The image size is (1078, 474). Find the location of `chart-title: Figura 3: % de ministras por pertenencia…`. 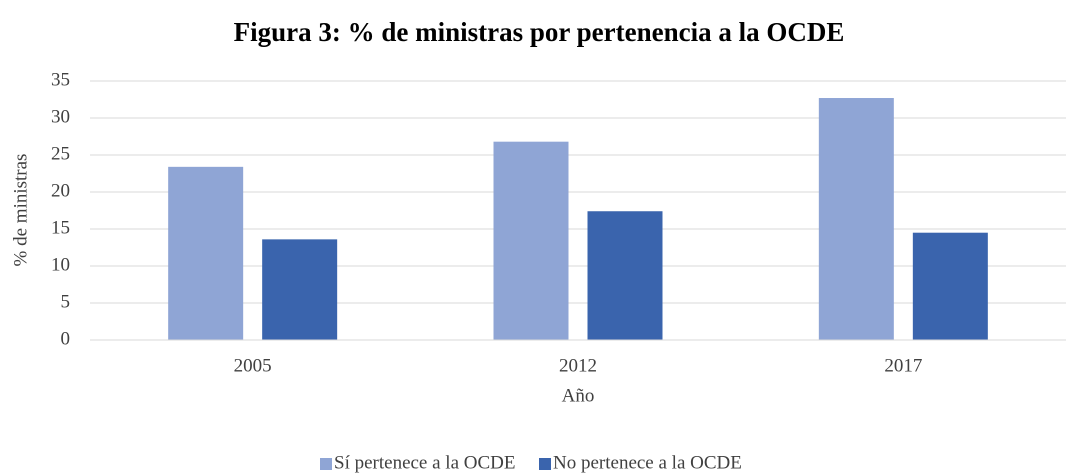

chart-title: Figura 3: % de ministras por pertenencia… is located at coordinates (539, 32).